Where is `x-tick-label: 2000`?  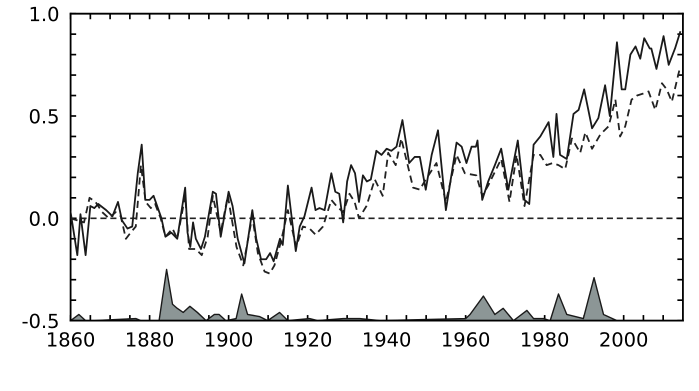 x-tick-label: 2000 is located at coordinates (624, 339).